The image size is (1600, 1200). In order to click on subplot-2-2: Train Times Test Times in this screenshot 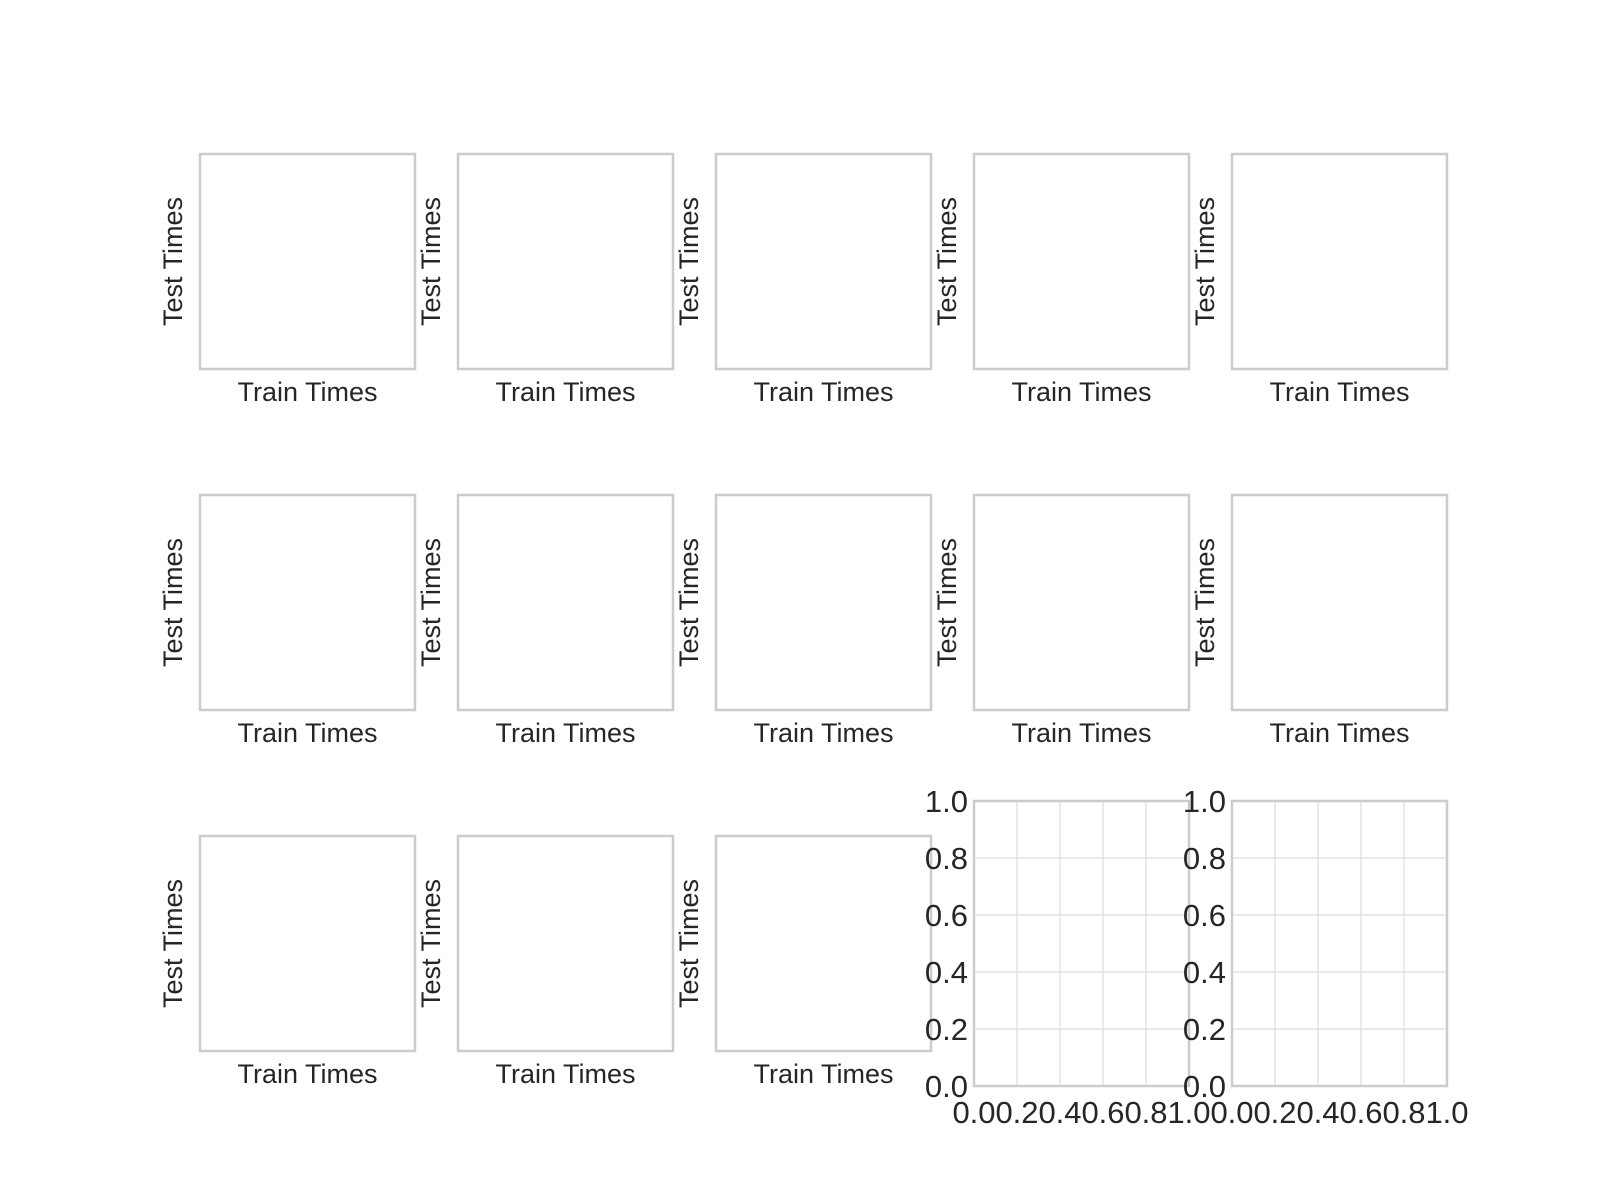, I will do `click(545, 620)`.